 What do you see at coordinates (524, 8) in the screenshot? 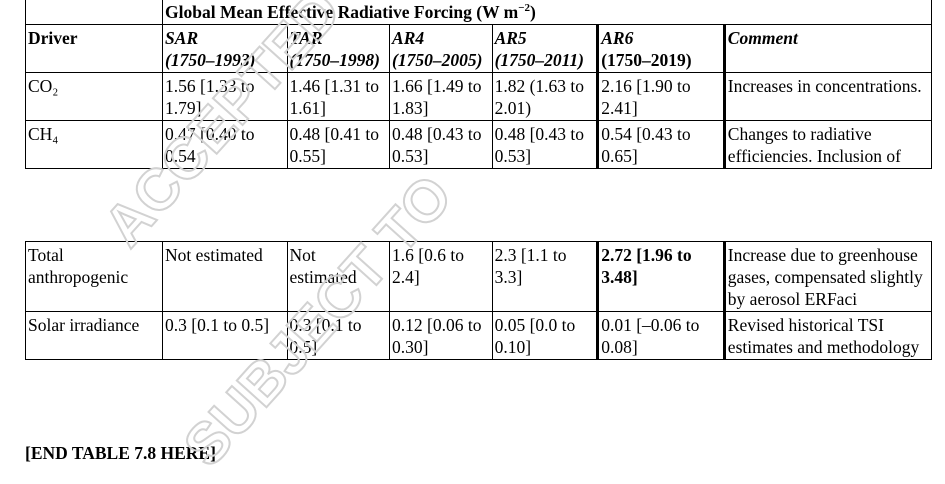
I see `group-header-sup: −2` at bounding box center [524, 8].